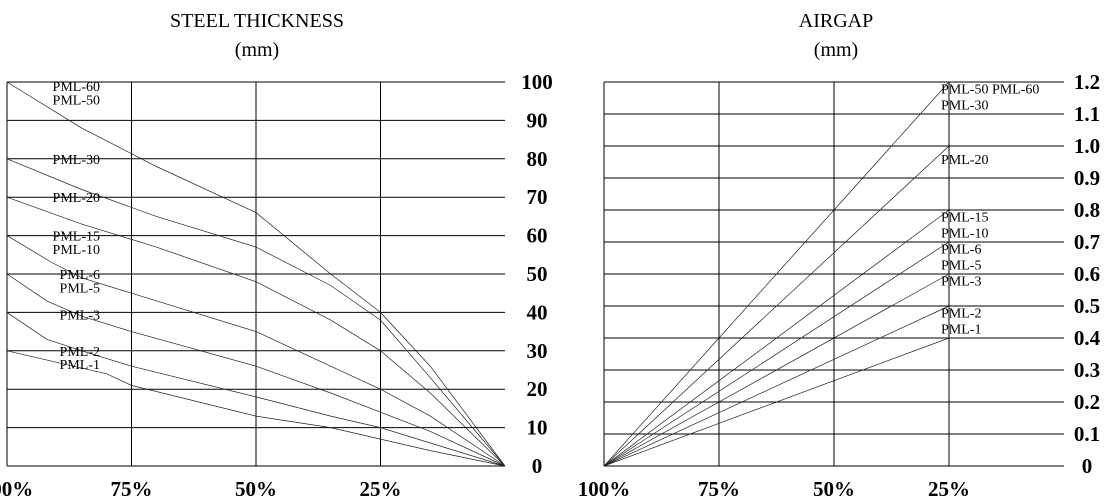 Image resolution: width=1111 pixels, height=501 pixels. I want to click on y-tick-label: 40, so click(537, 312).